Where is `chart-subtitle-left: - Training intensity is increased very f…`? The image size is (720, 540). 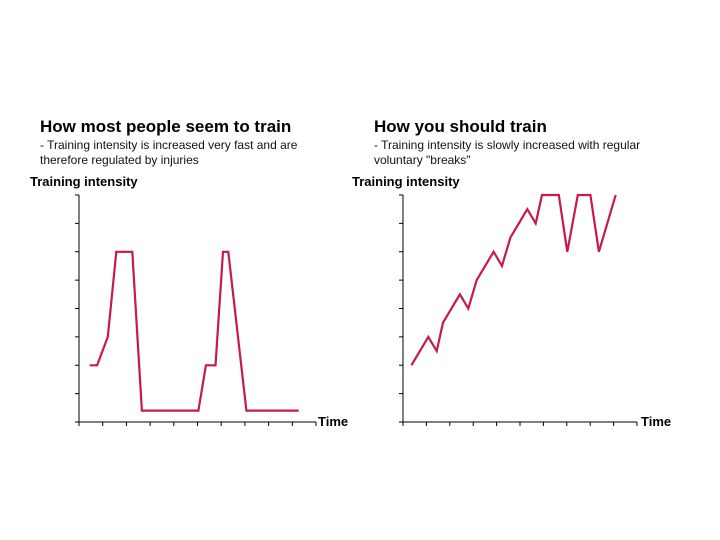
chart-subtitle-left: - Training intensity is increased very f… is located at coordinates (169, 152).